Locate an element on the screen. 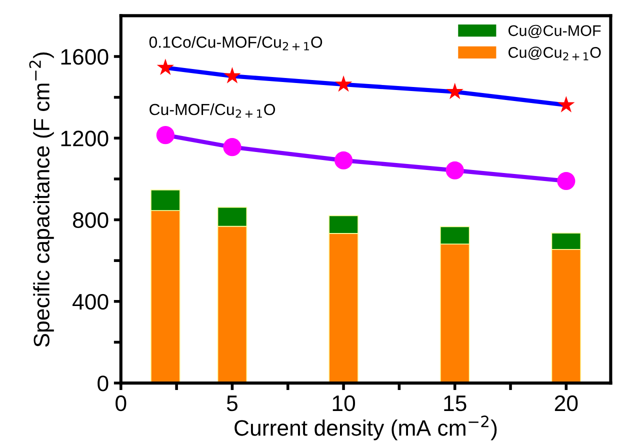 The image size is (620, 448). y-axis-title: Specific capacitance (F cm$^{−2}$) is located at coordinates (41, 199).